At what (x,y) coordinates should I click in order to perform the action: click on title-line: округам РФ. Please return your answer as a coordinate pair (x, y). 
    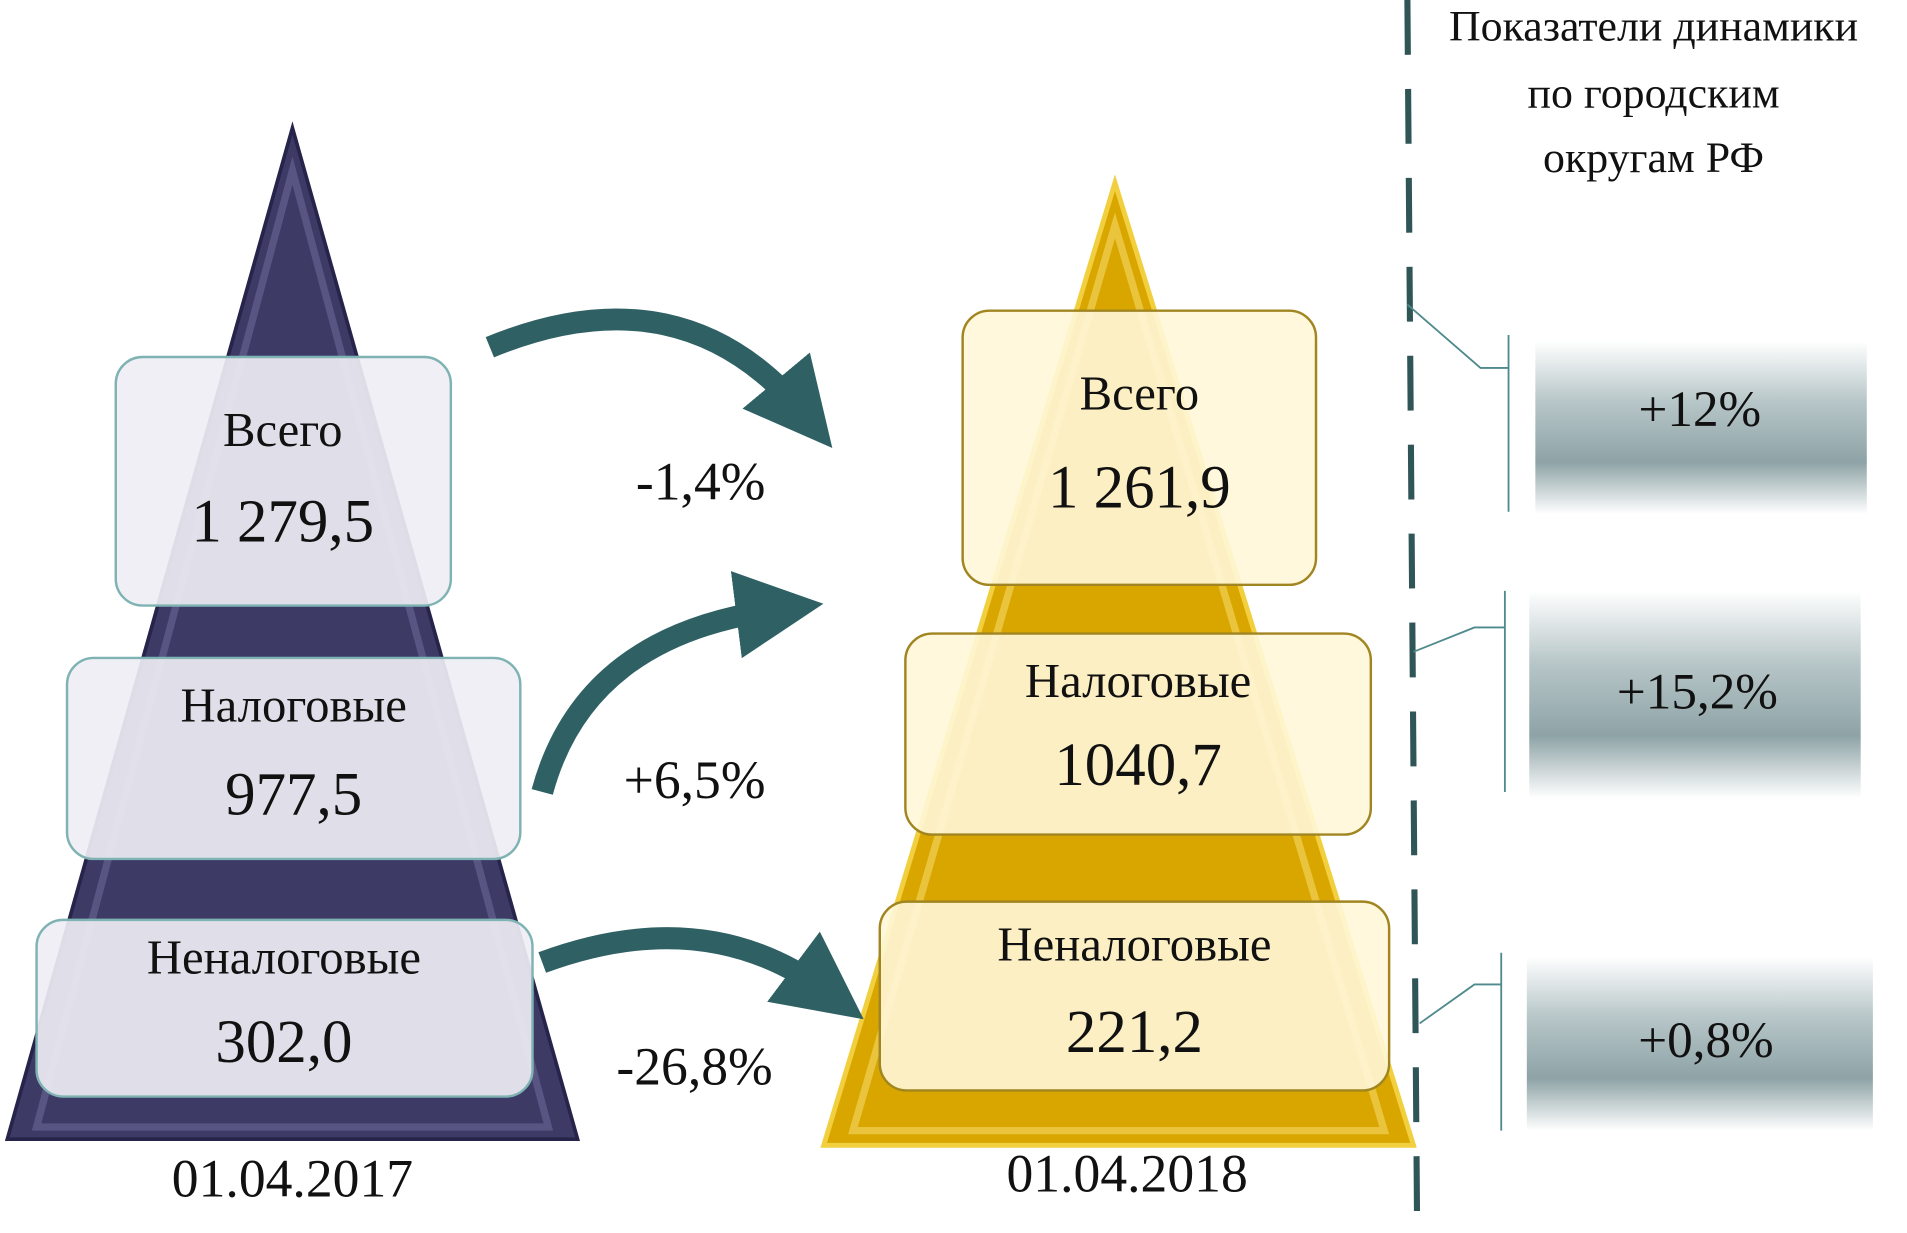
    Looking at the image, I should click on (1653, 158).